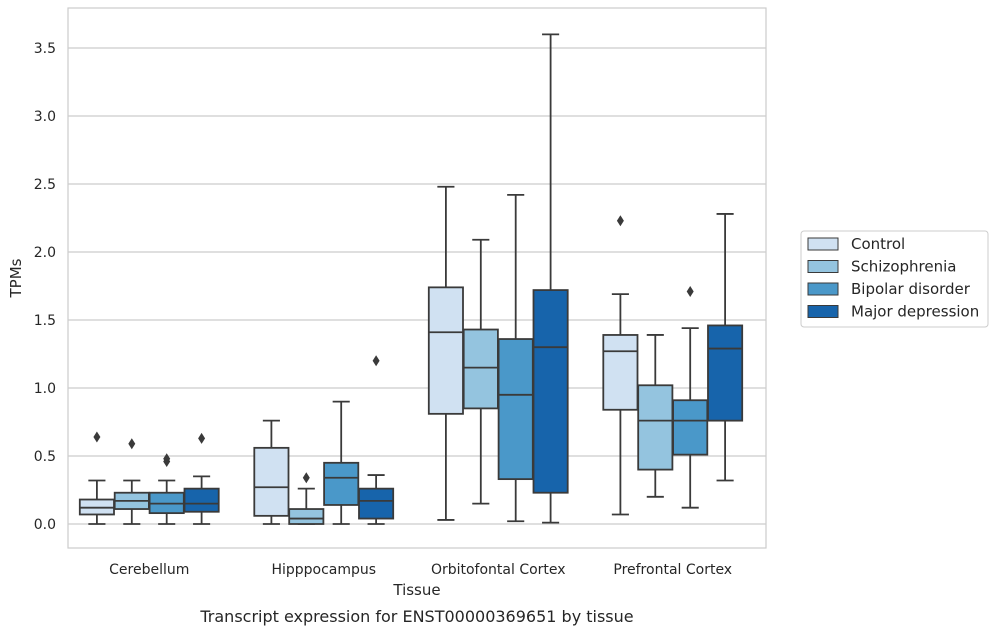 This screenshot has width=997, height=634. I want to click on y-tick-label: 1.5, so click(45, 321).